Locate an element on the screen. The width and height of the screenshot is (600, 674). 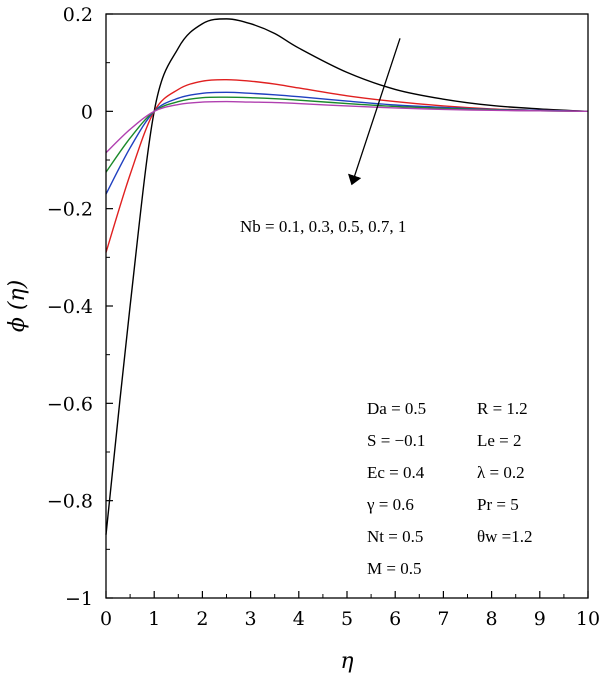
x-tick-label: 9 is located at coordinates (540, 619).